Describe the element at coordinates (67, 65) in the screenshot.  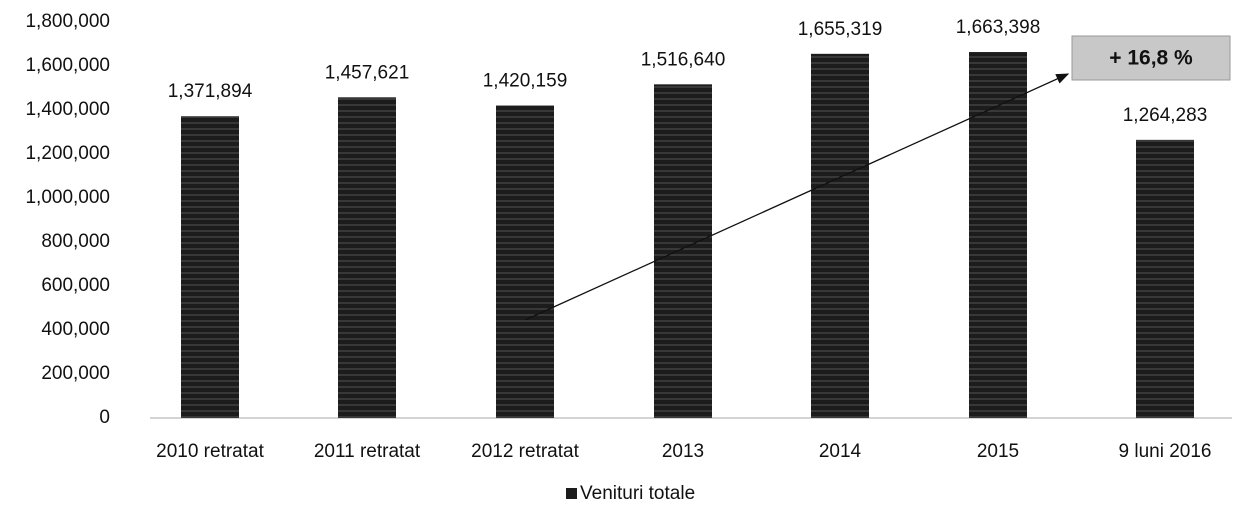
I see `y-tick-label: 1,600,000` at that location.